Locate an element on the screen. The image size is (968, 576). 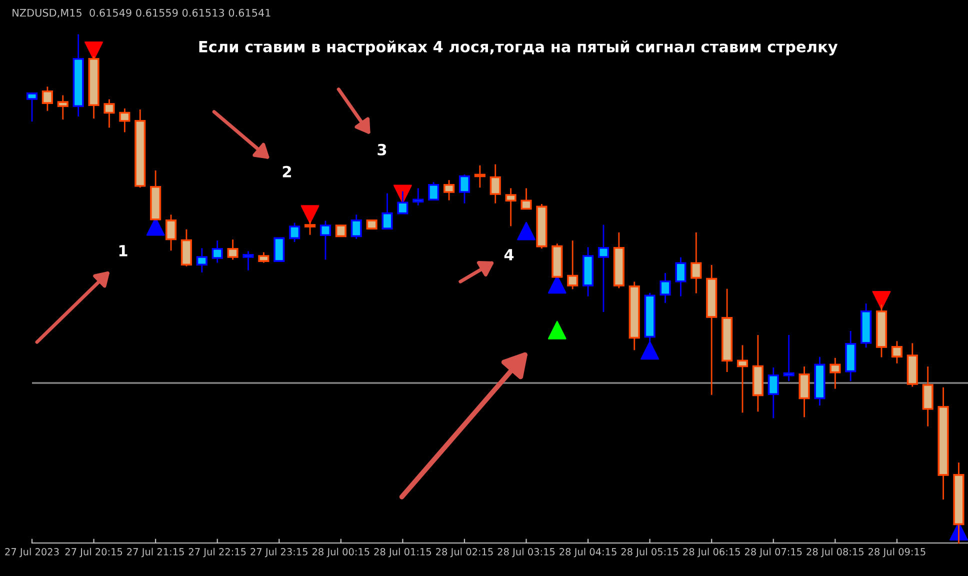
x-tick-label: 28 Jul 05:15 is located at coordinates (649, 553).